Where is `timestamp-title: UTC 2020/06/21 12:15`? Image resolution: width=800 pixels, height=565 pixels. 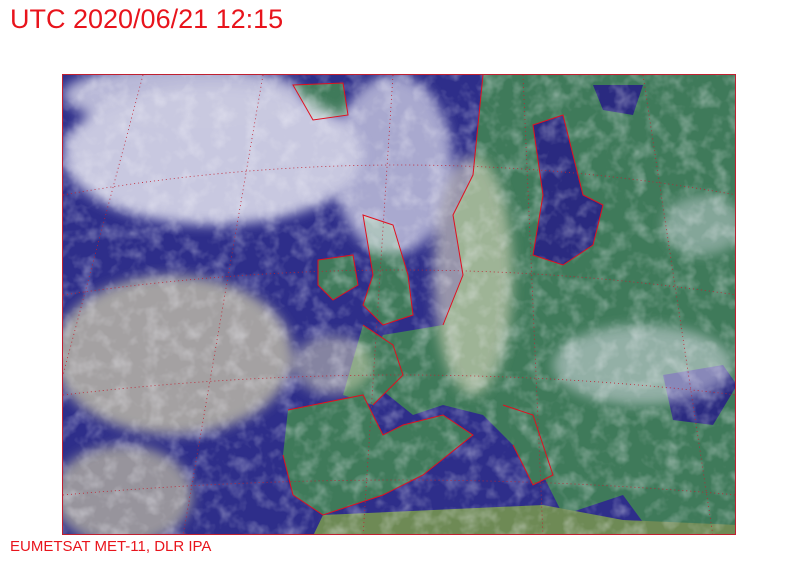 timestamp-title: UTC 2020/06/21 12:15 is located at coordinates (147, 19).